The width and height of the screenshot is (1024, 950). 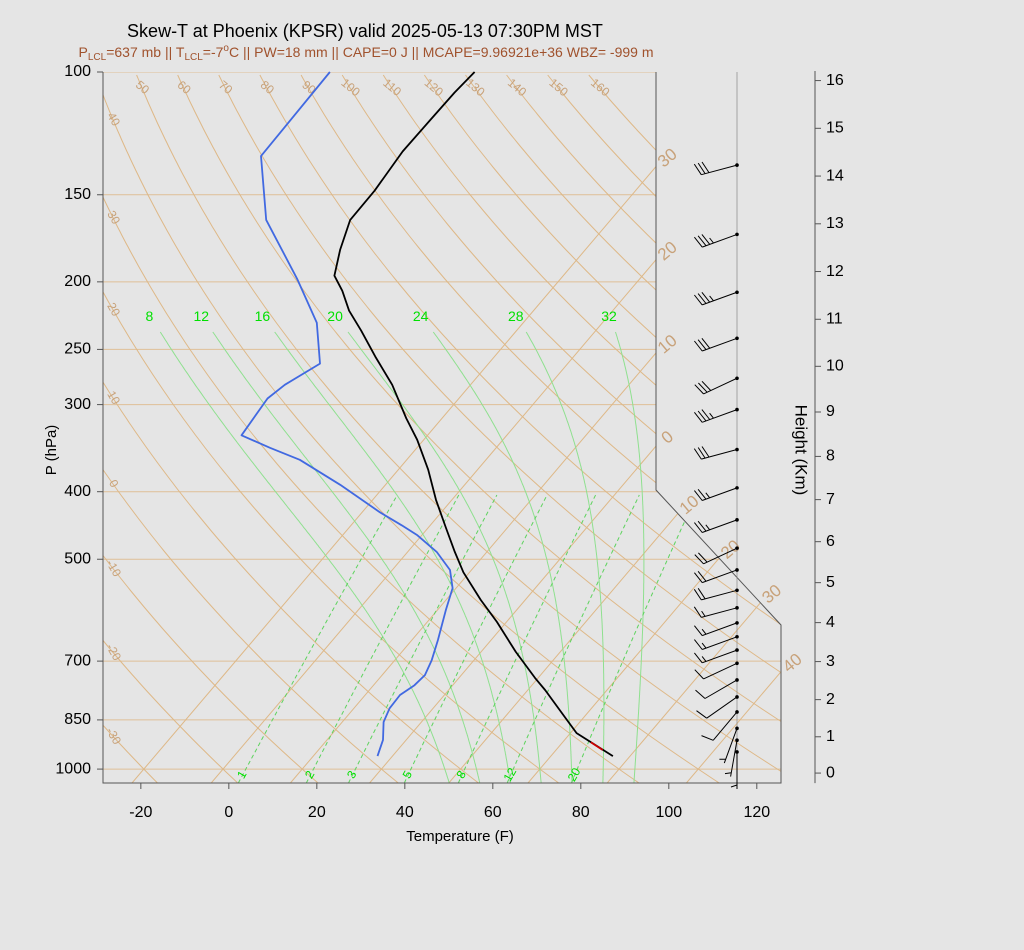 I want to click on moist-adiabat, so click(x=630, y=557).